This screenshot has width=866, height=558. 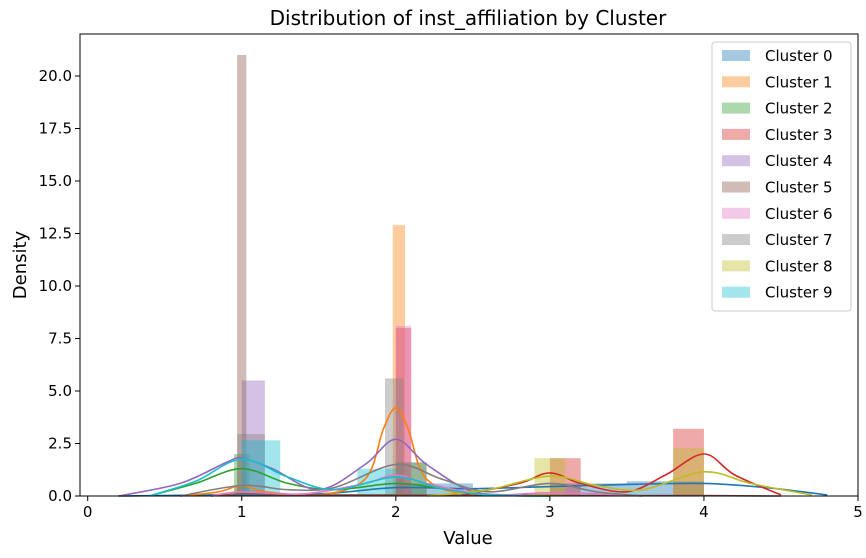 I want to click on x-tick-label: 5, so click(x=858, y=512).